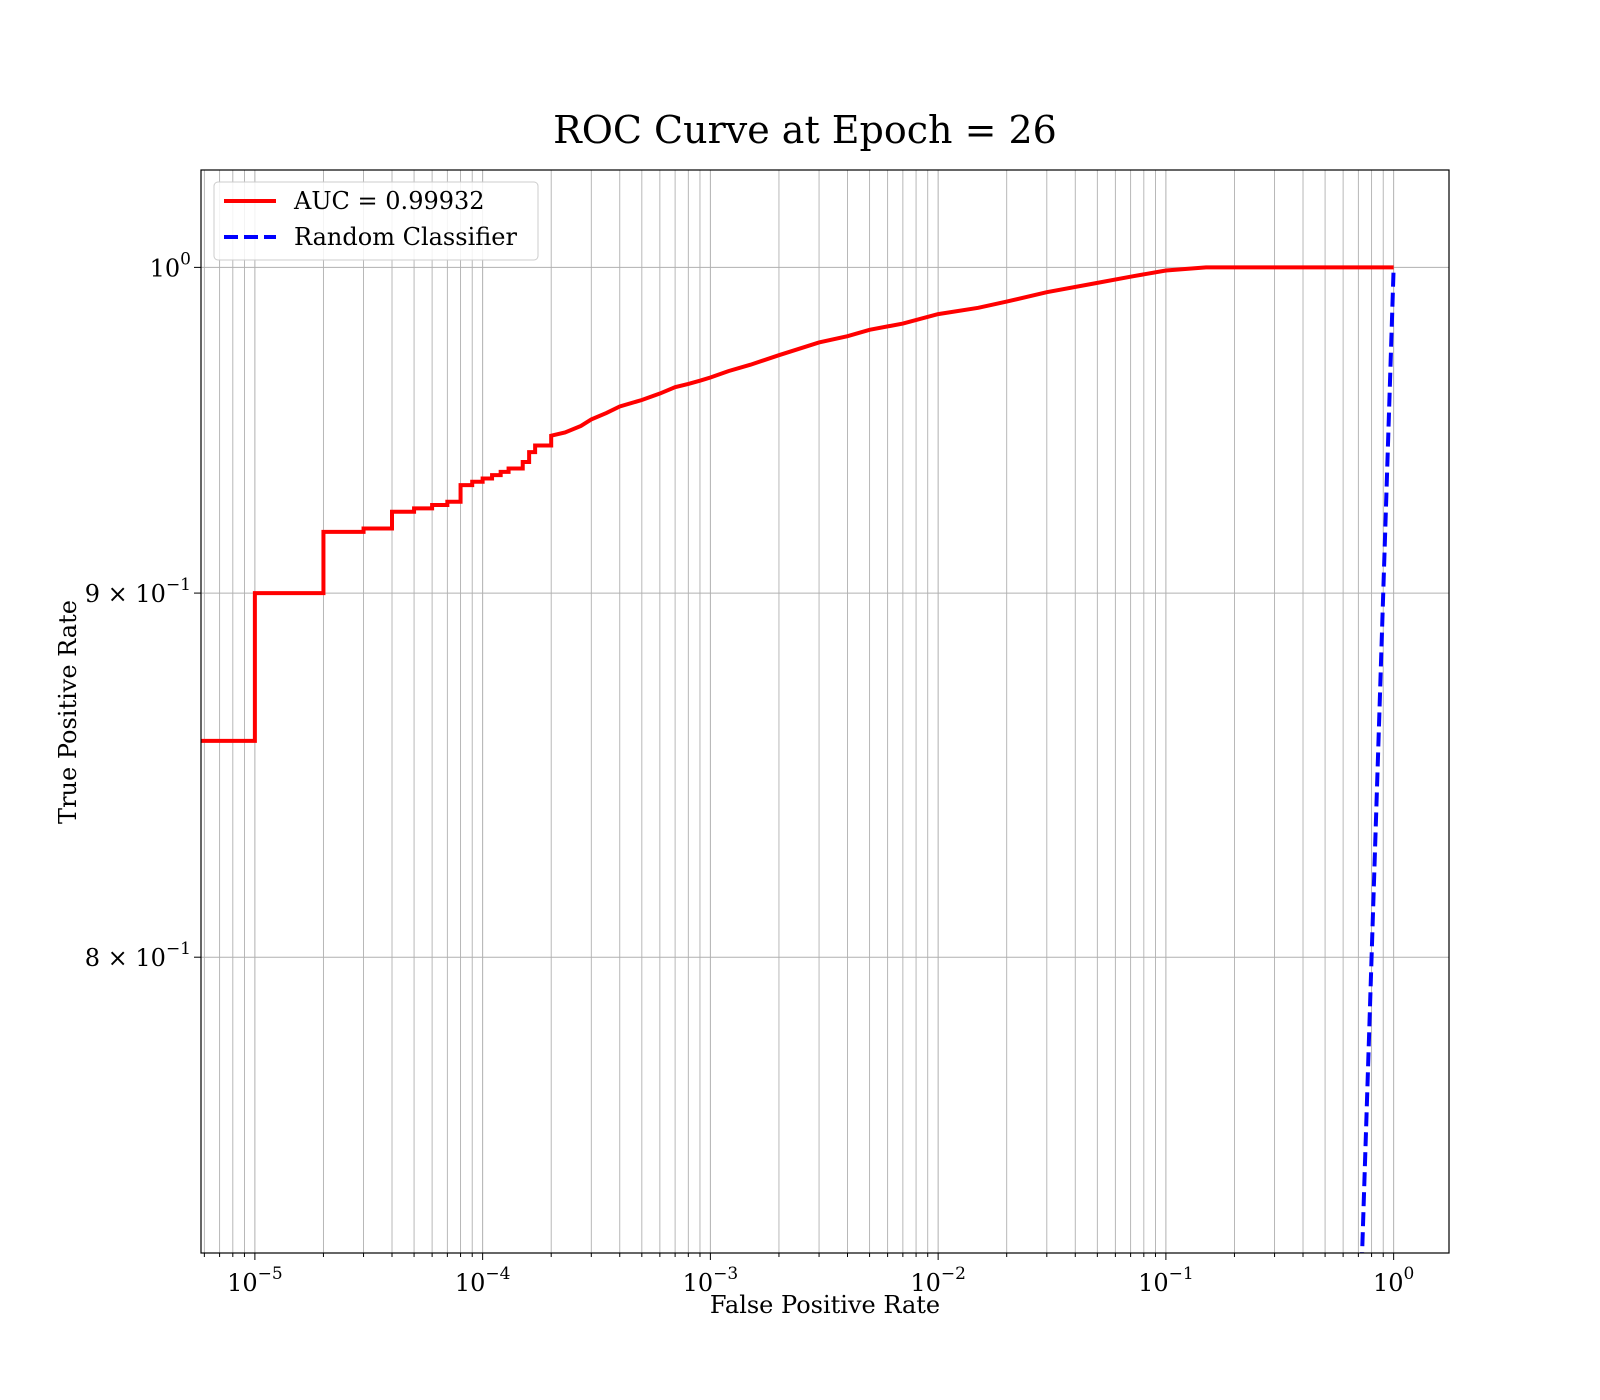 The height and width of the screenshot is (1400, 1600). I want to click on x-axis-ticks: 10⁻⁵ 10⁻⁴ 10⁻³ 10⁻² 10⁻¹ 10⁰, so click(808, 1275).